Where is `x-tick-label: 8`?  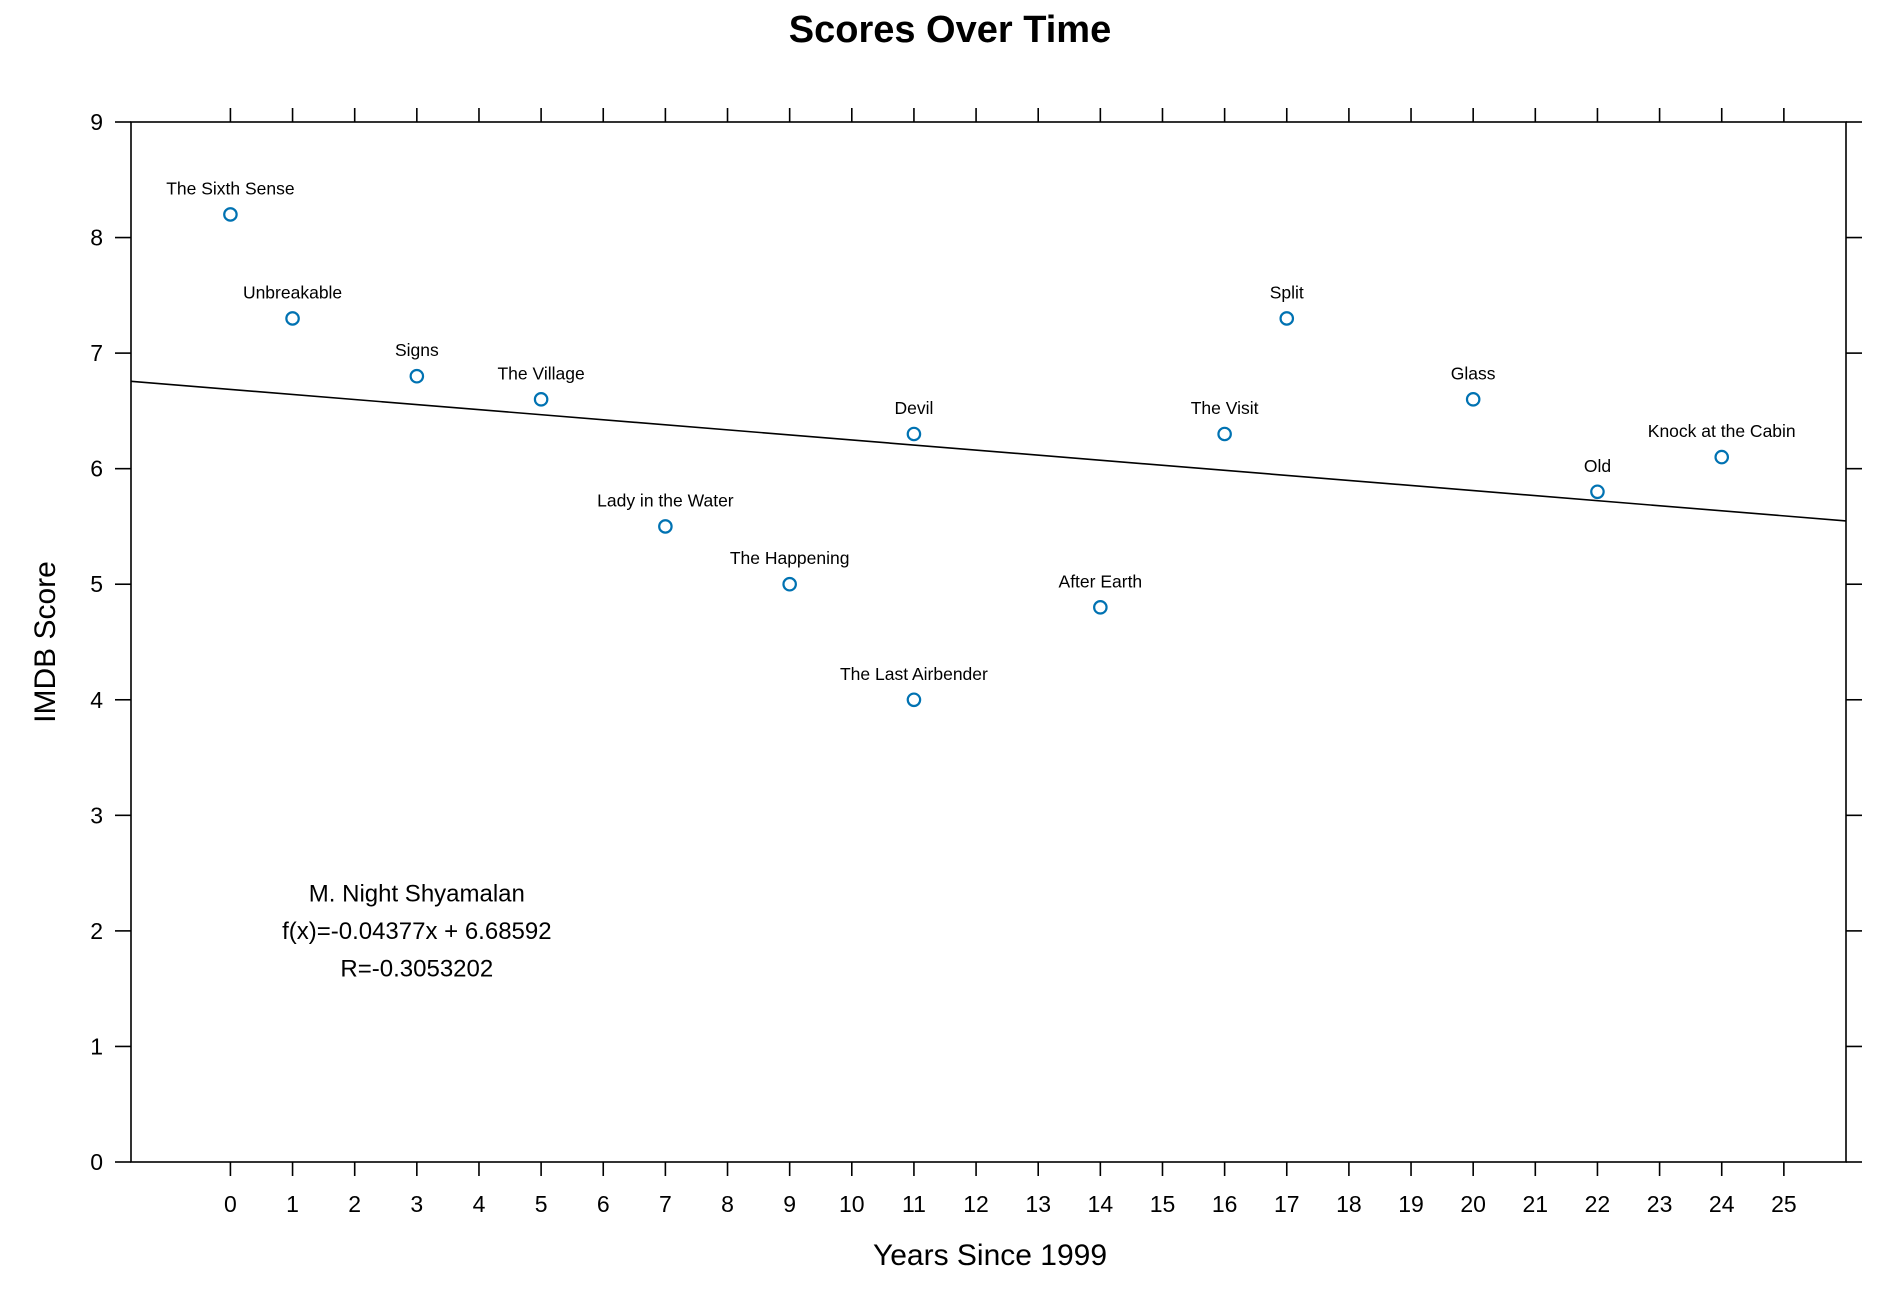
x-tick-label: 8 is located at coordinates (727, 1204).